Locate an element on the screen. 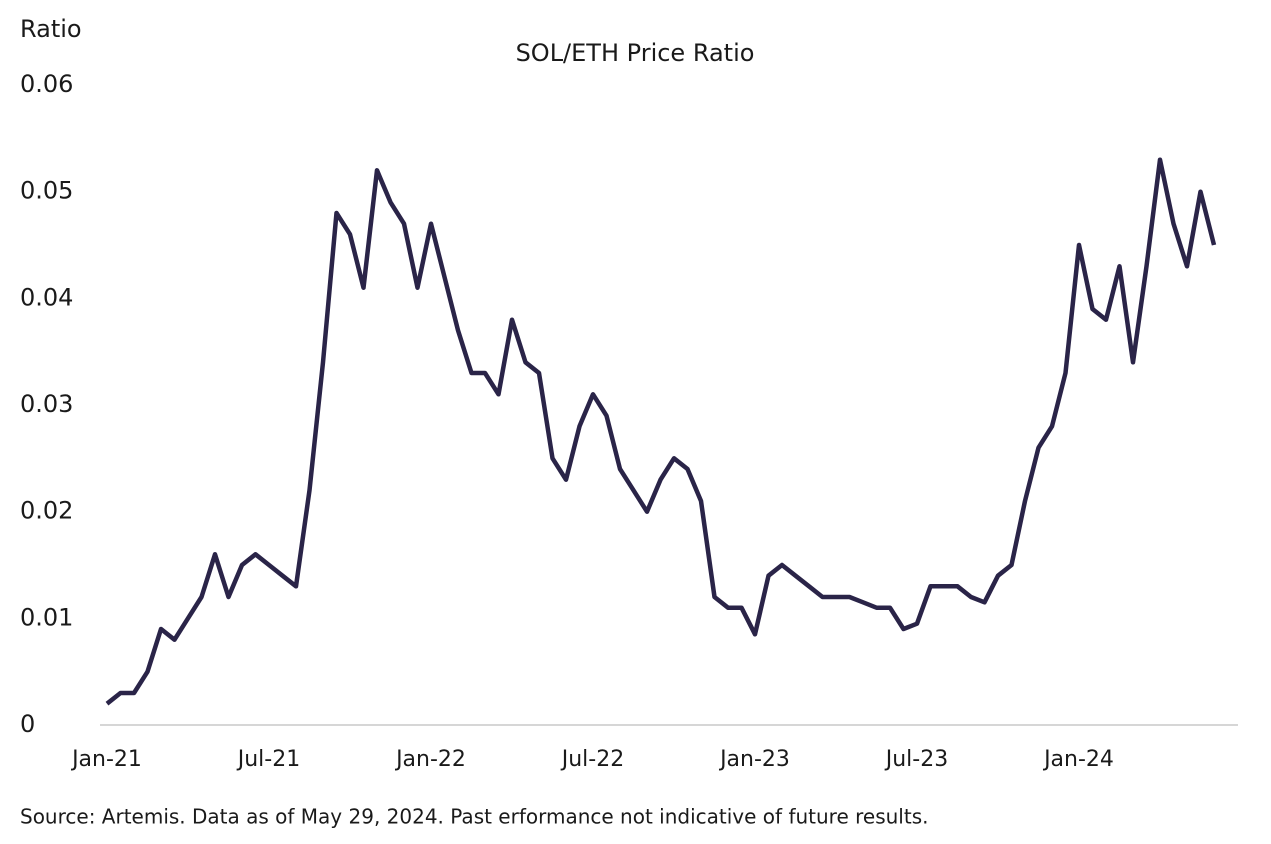 This screenshot has width=1271, height=844. y-axis-label: Ratio is located at coordinates (51, 29).